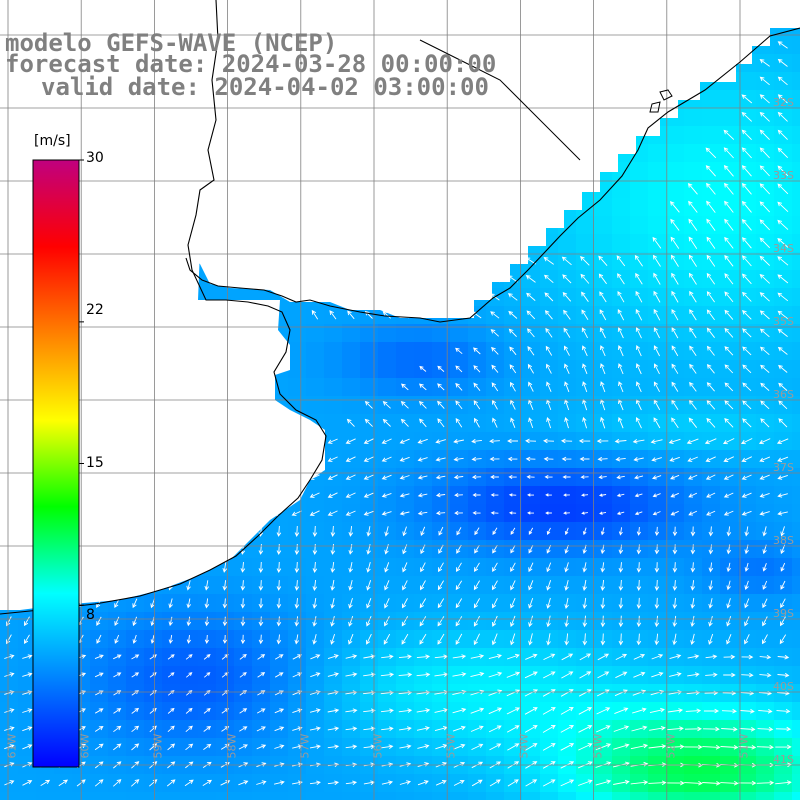 The height and width of the screenshot is (800, 800). I want to click on title-model: modelo GEFS-WAVE (NCEP), so click(171, 43).